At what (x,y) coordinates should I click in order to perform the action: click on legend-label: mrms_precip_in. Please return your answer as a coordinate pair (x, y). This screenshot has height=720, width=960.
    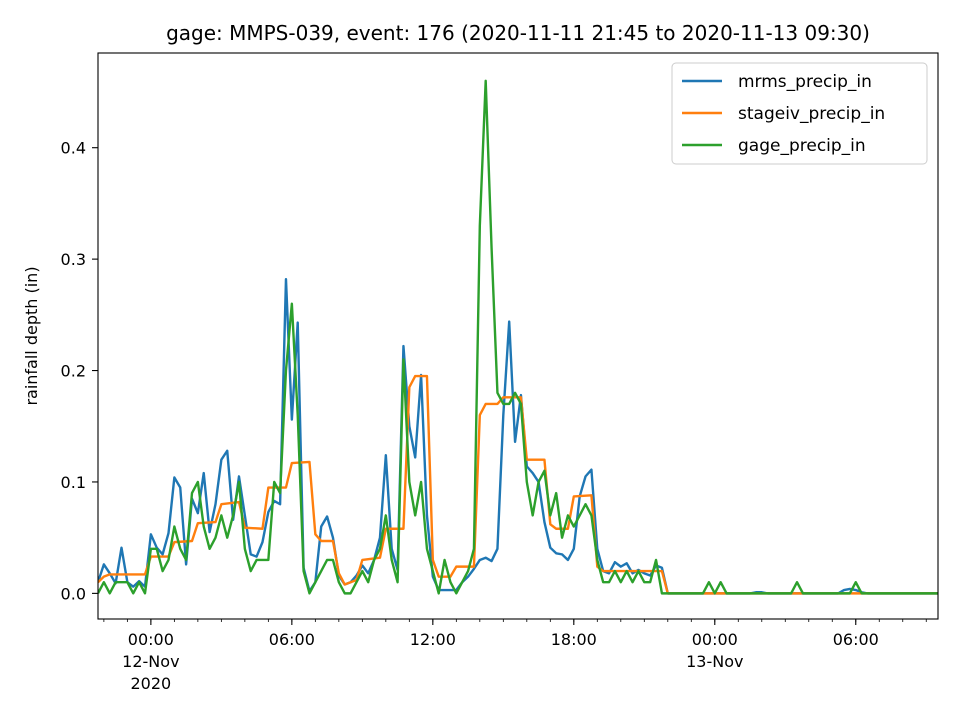
    Looking at the image, I should click on (805, 82).